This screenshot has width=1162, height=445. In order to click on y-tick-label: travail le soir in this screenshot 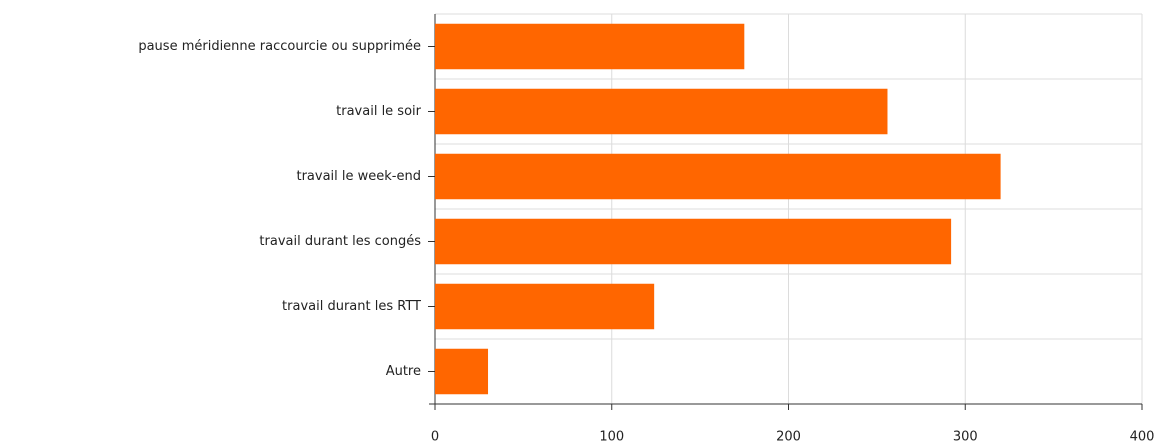, I will do `click(379, 111)`.